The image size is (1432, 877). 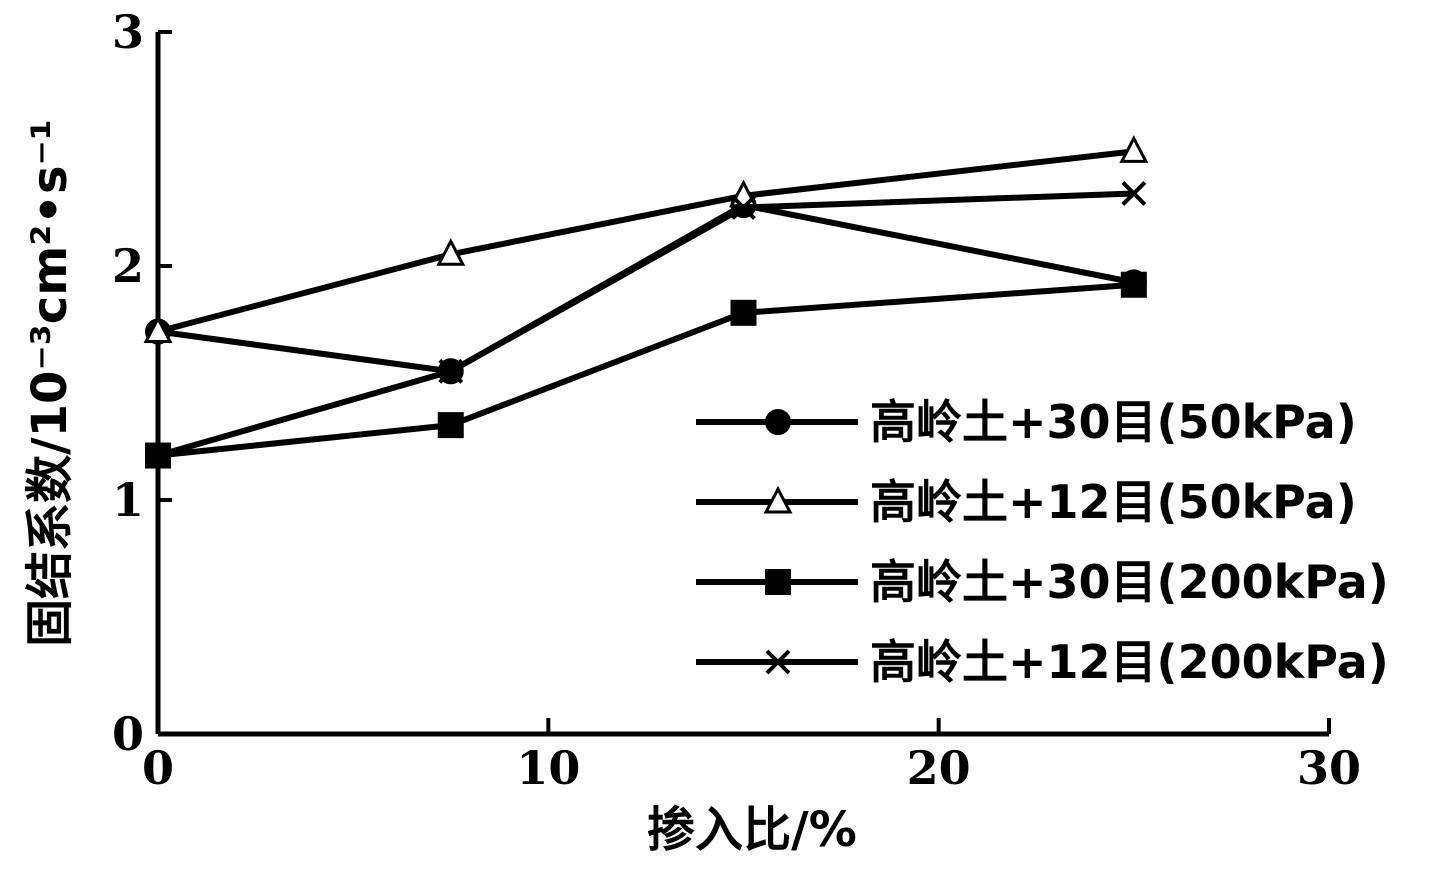 I want to click on y-tick-label: 3, so click(x=128, y=32).